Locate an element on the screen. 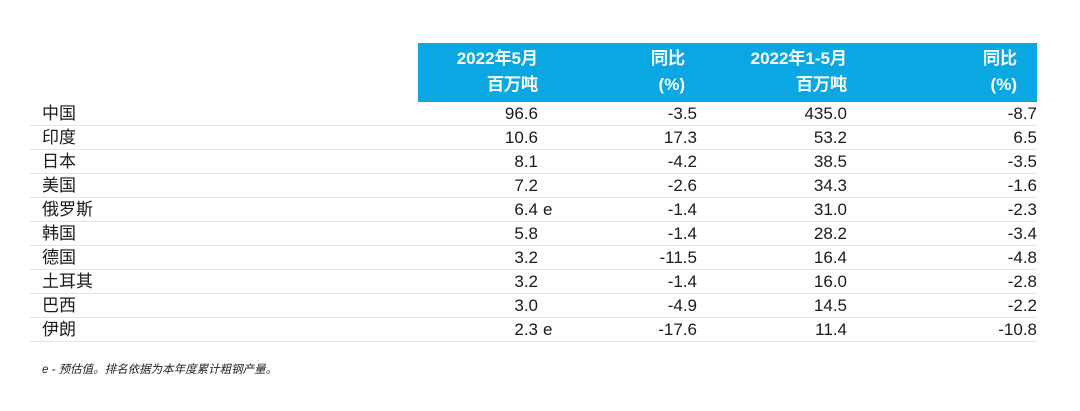 This screenshot has width=1080, height=411. table-row: 俄罗斯 6.4 e -1.4 31.0 -2.3 is located at coordinates (533, 210).